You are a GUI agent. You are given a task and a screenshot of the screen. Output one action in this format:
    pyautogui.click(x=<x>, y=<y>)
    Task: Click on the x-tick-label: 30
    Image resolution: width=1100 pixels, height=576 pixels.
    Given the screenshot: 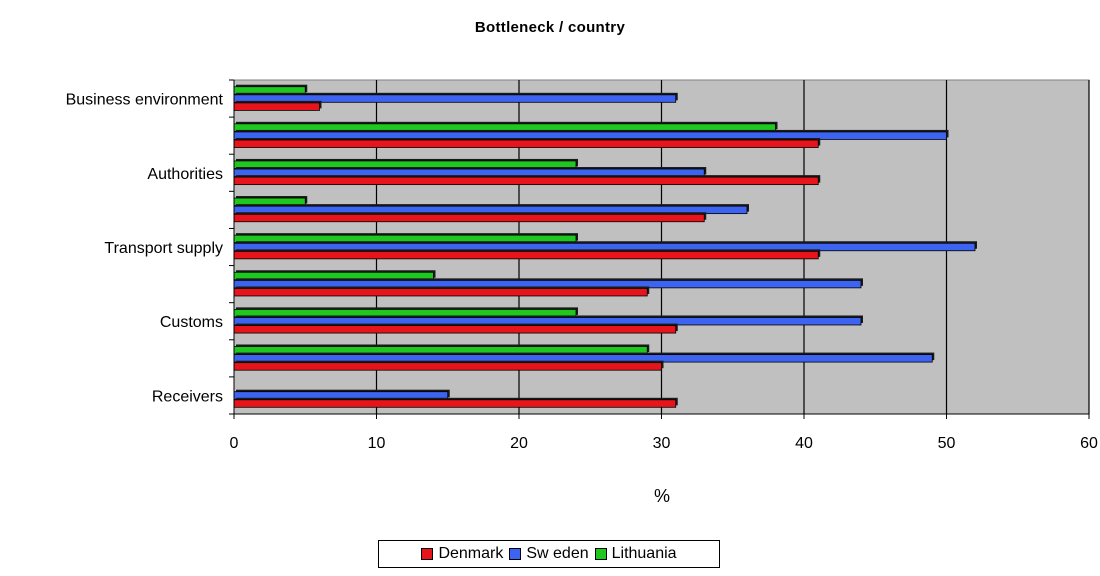 What is the action you would take?
    pyautogui.click(x=662, y=443)
    